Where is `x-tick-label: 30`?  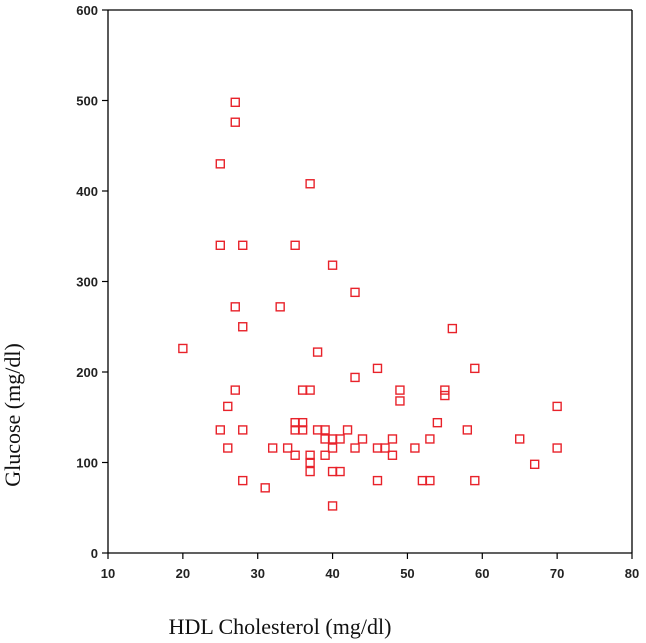 x-tick-label: 30 is located at coordinates (257, 573).